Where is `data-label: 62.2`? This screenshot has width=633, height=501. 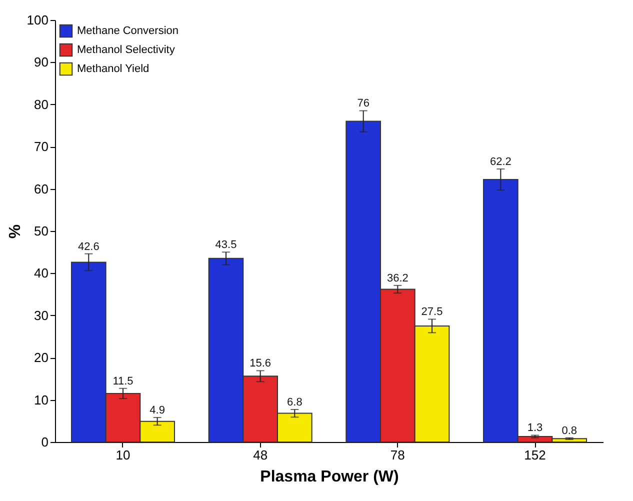
data-label: 62.2 is located at coordinates (501, 162).